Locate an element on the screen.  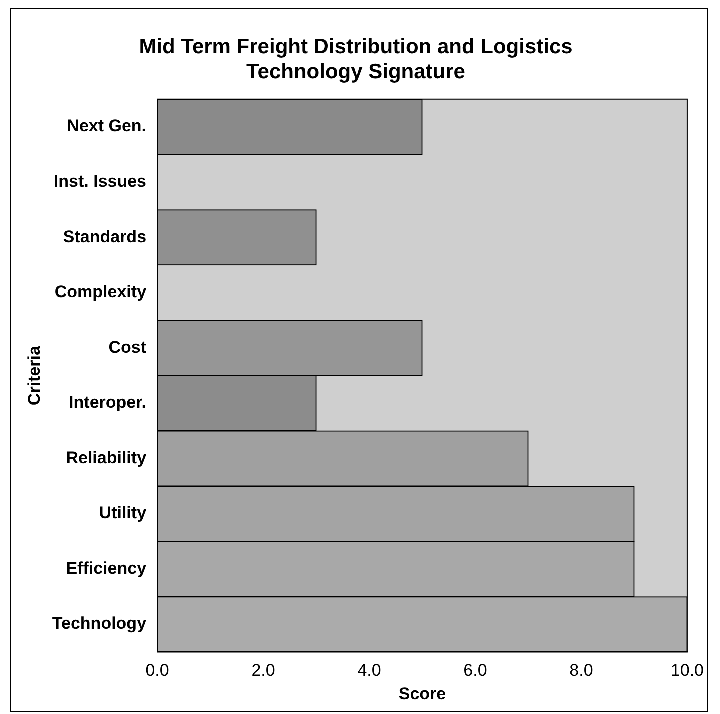
y-tick-label: Reliability is located at coordinates (107, 458).